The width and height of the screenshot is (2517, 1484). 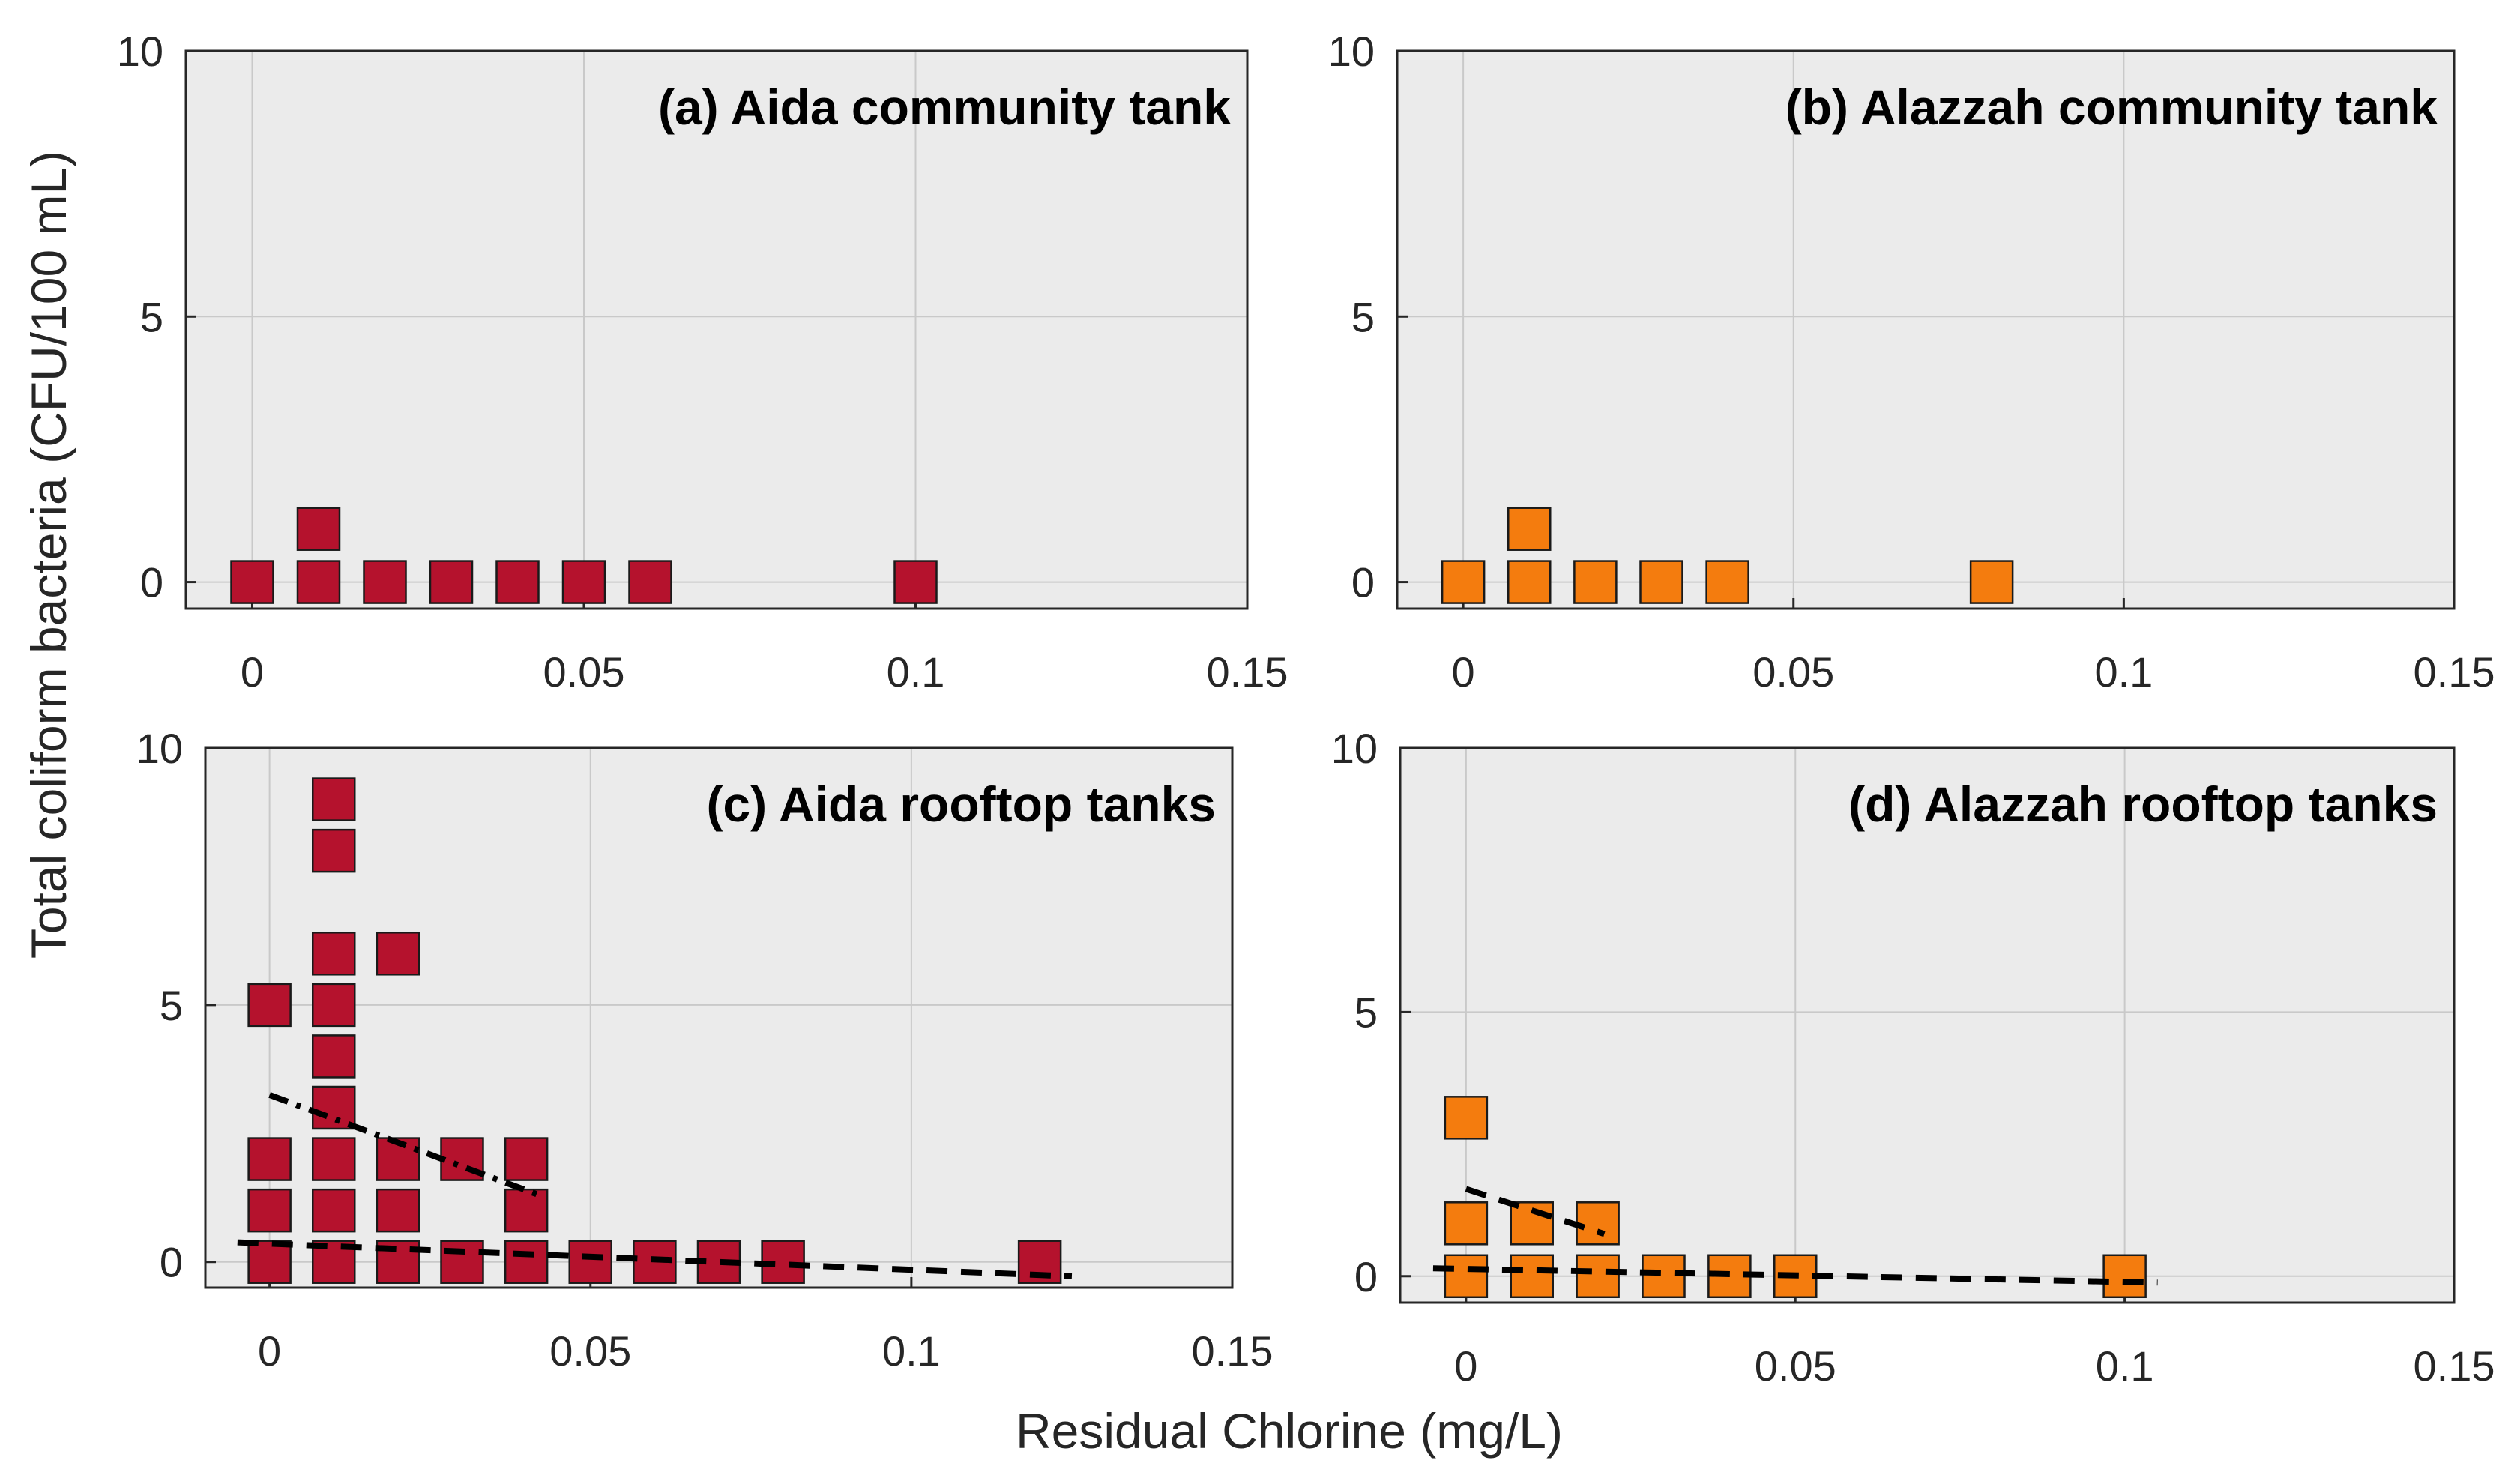 I want to click on plot-frame, so click(x=719, y=1018).